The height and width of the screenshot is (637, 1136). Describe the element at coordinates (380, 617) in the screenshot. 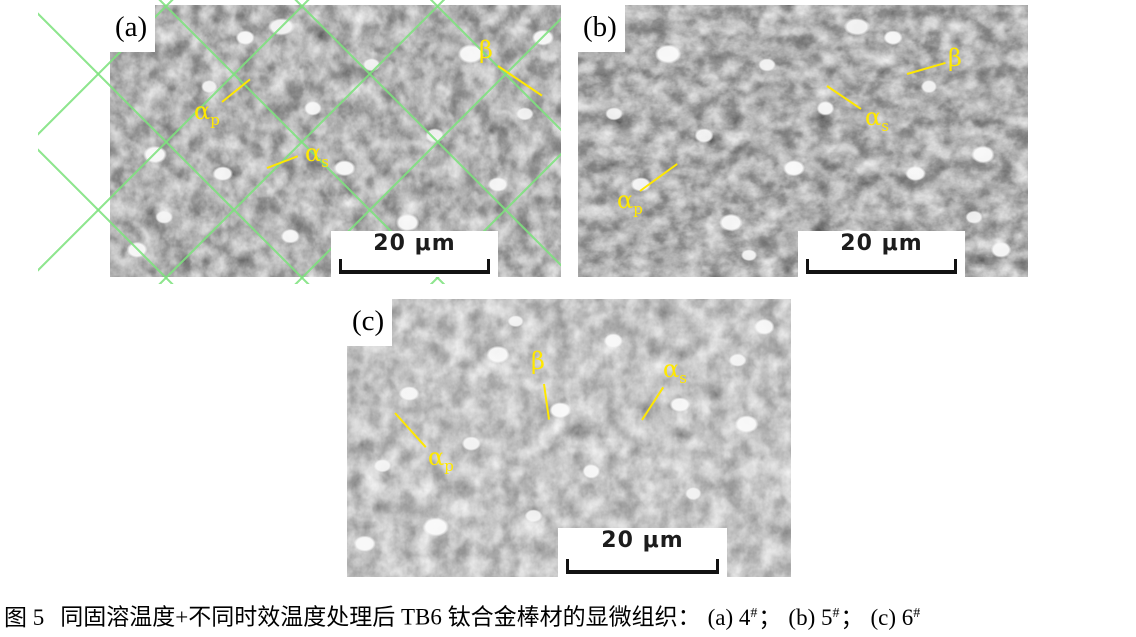

I see `caption-body: 同固溶温度+不同时效温度处理后 TB6 钛合金棒材的显微组织：` at that location.